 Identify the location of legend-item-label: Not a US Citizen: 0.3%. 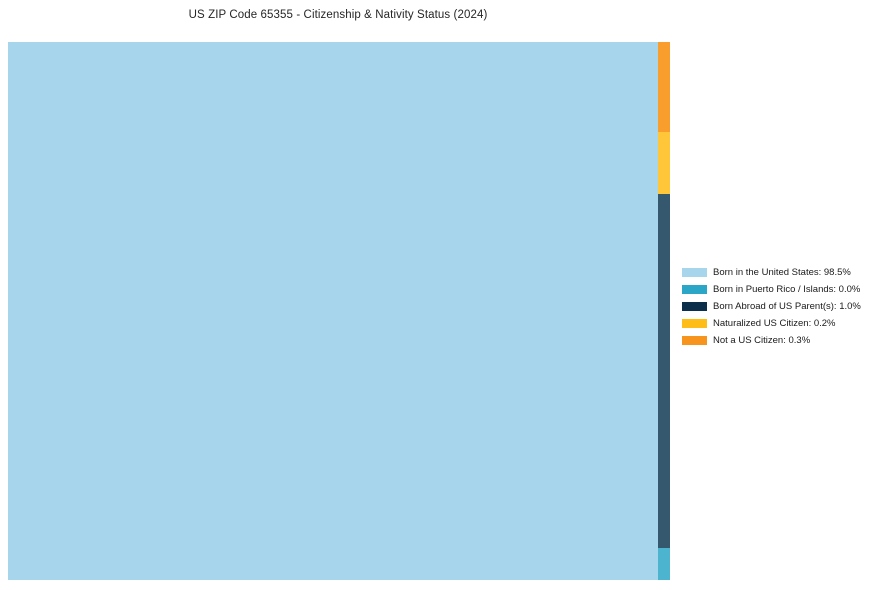
(762, 340).